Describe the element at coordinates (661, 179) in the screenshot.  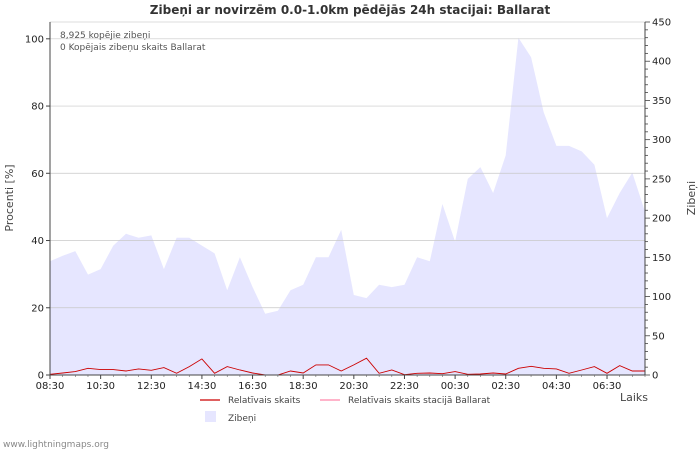
I see `right-tick-label-250: 250` at that location.